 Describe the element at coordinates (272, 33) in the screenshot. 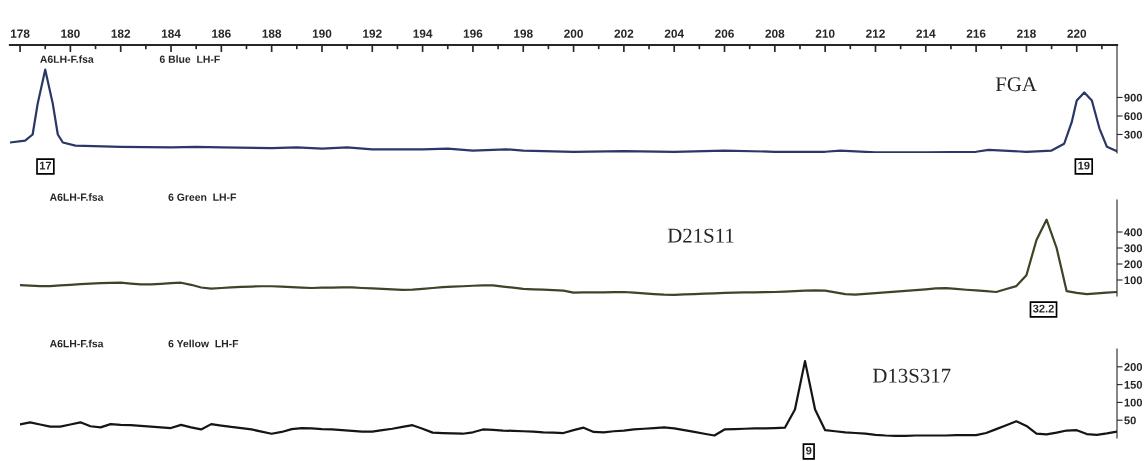

I see `x-tick-label: 188` at that location.